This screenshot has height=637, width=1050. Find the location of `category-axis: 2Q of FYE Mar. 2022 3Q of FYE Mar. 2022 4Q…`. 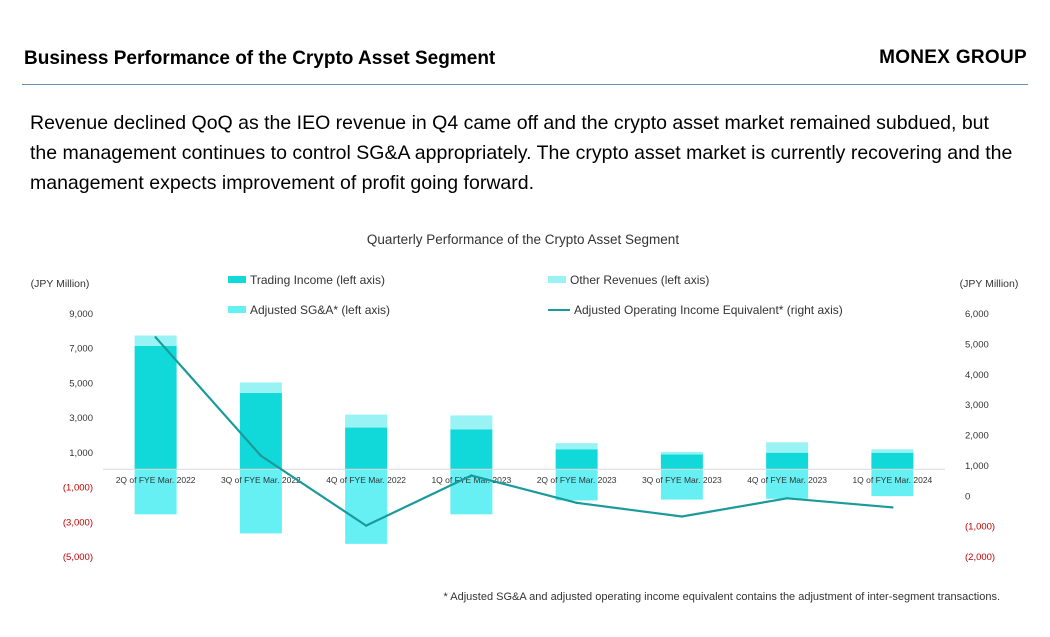

category-axis: 2Q of FYE Mar. 2022 3Q of FYE Mar. 2022 4Q… is located at coordinates (524, 480).